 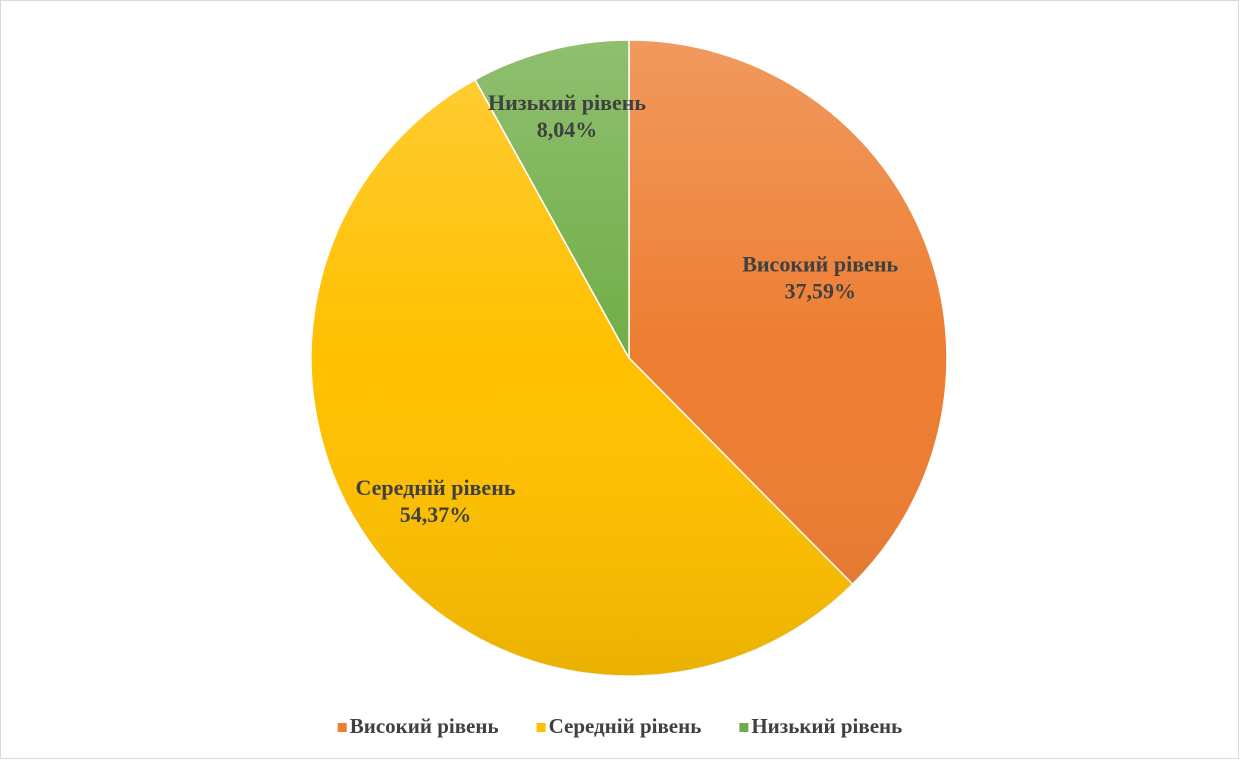 What do you see at coordinates (435, 487) in the screenshot?
I see `data-label-name: Середній рівень` at bounding box center [435, 487].